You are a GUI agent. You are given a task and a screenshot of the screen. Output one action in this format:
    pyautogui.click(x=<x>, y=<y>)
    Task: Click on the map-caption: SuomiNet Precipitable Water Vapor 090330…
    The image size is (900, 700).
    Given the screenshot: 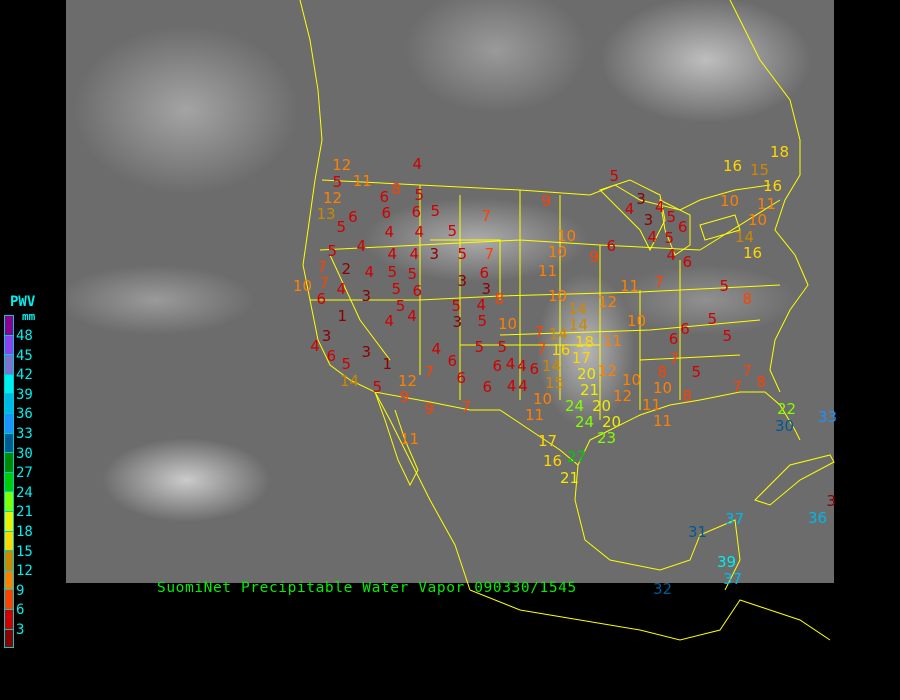 What is the action you would take?
    pyautogui.click(x=367, y=588)
    